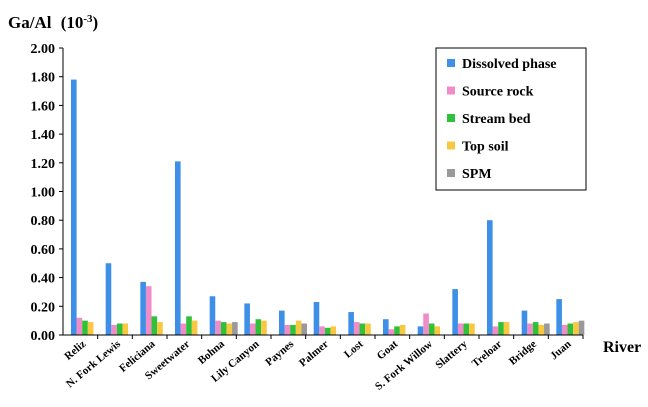 The height and width of the screenshot is (407, 648). What do you see at coordinates (485, 147) in the screenshot?
I see `legend-entry: Top soil` at bounding box center [485, 147].